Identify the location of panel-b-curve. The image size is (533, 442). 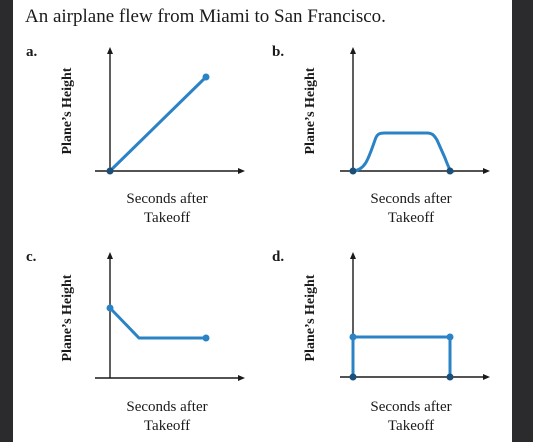
(402, 153).